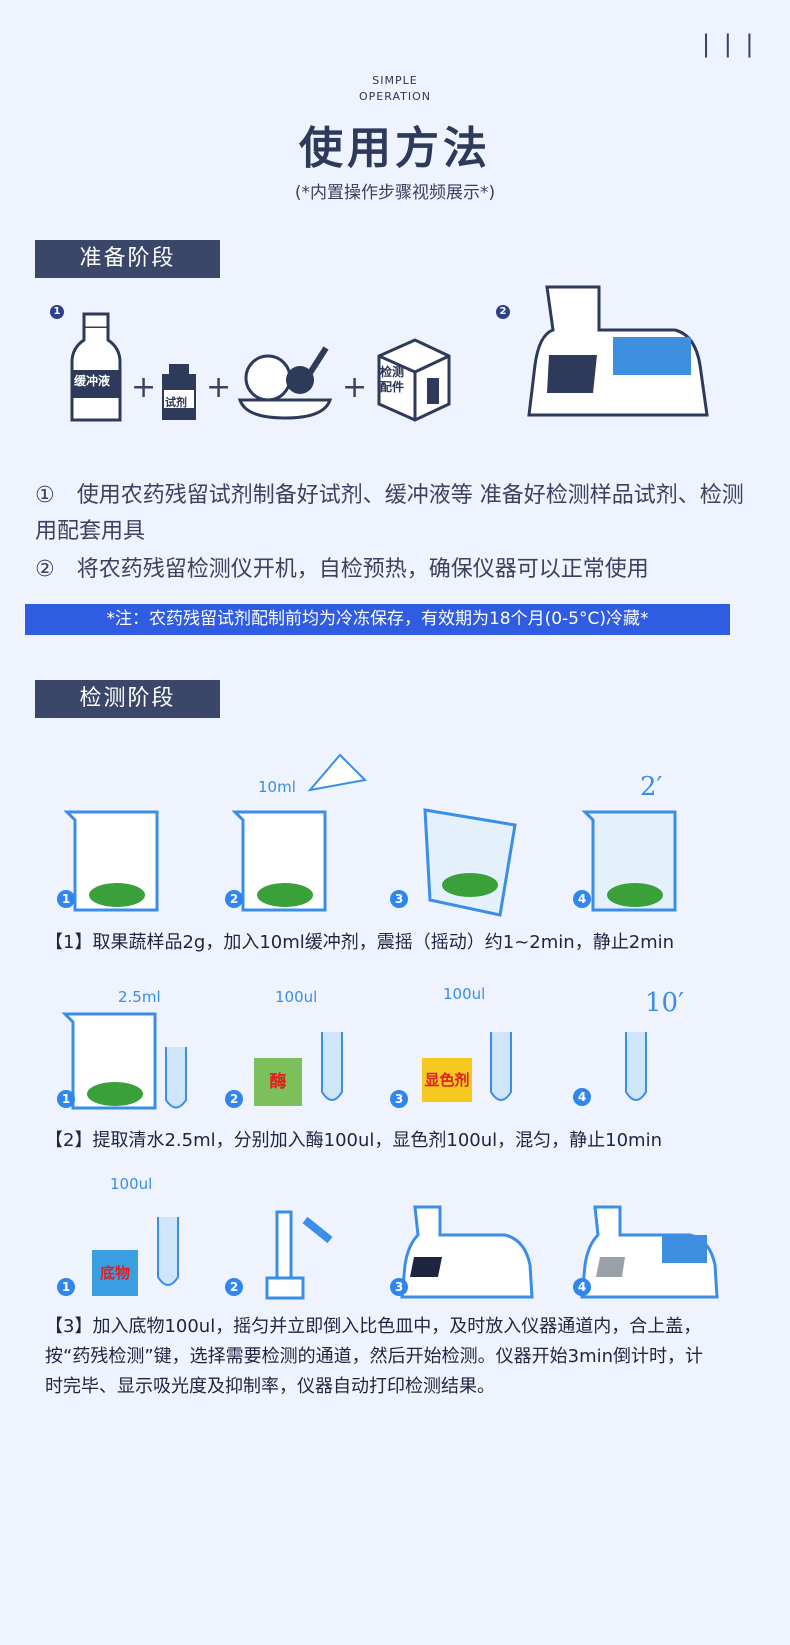  What do you see at coordinates (355, 387) in the screenshot?
I see `plus-3: +` at bounding box center [355, 387].